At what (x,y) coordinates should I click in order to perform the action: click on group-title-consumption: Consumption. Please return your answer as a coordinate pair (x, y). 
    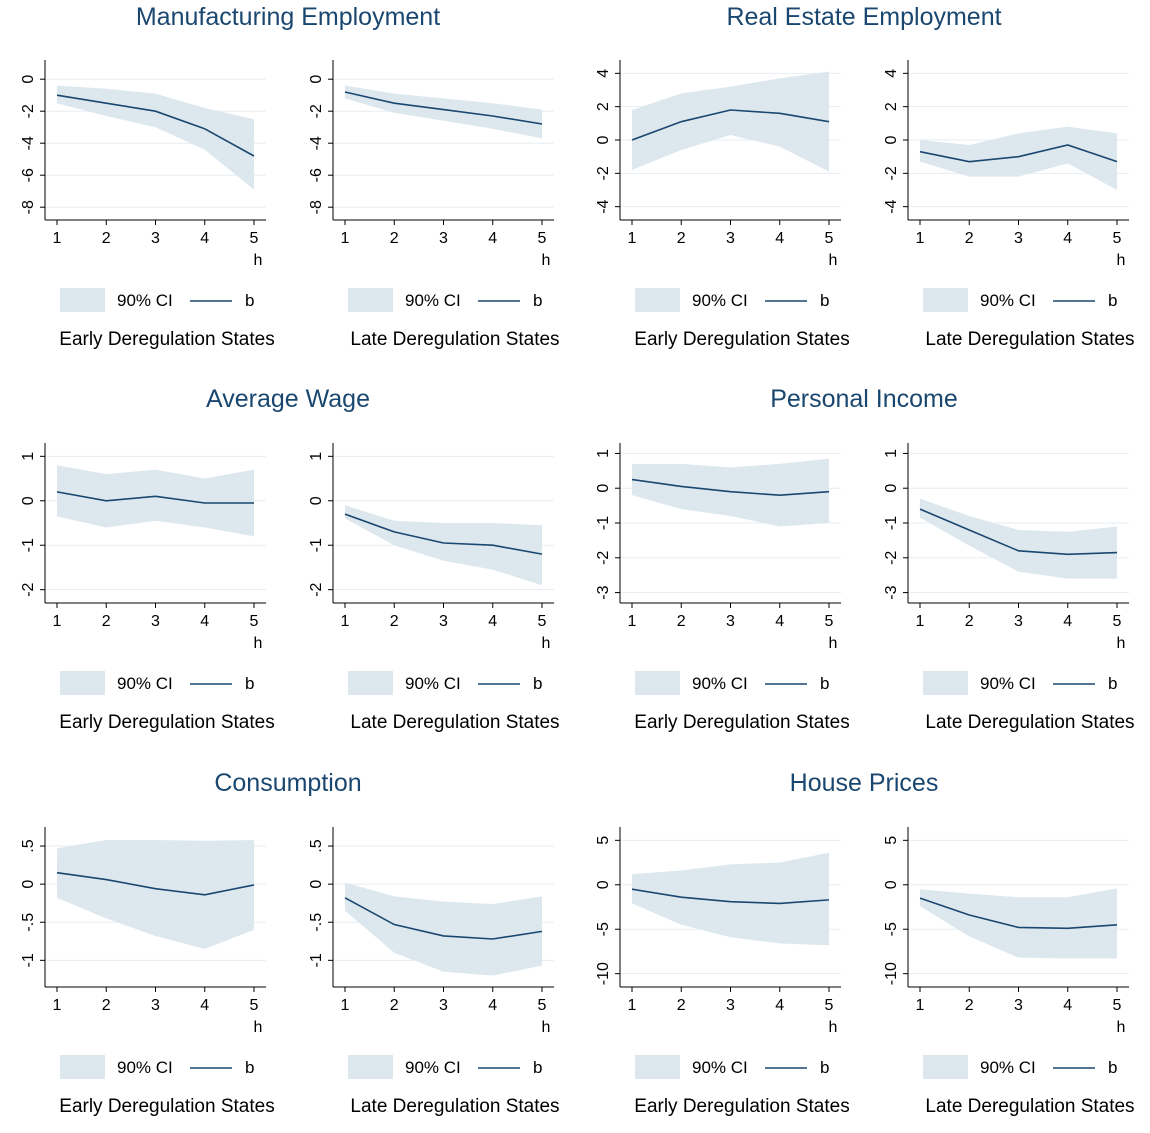
    Looking at the image, I should click on (288, 783).